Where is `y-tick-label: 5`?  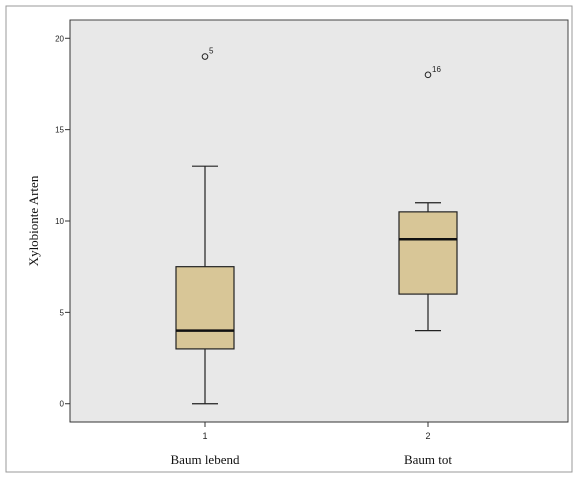
y-tick-label: 5 is located at coordinates (62, 312).